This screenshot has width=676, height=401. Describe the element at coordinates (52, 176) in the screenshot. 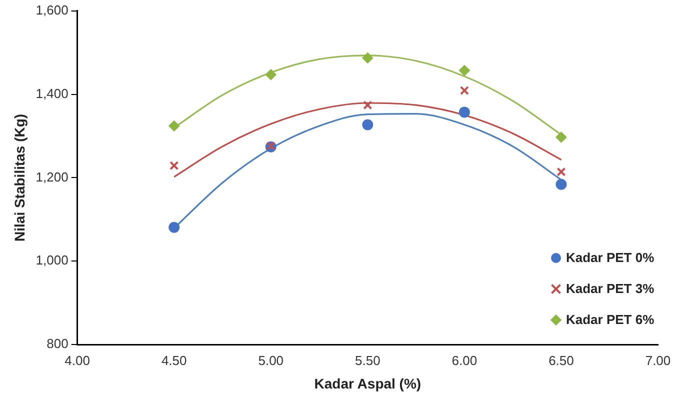

I see `y-tick-label: 1,200` at that location.